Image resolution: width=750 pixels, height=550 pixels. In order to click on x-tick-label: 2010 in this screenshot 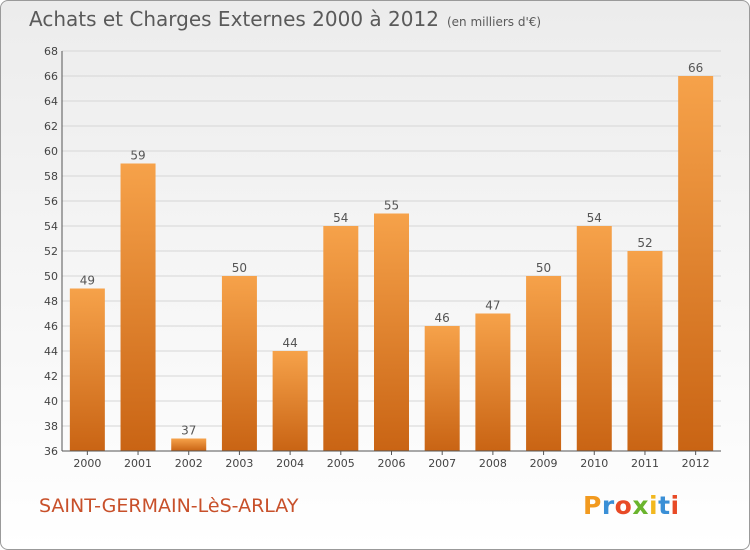, I will do `click(594, 463)`.